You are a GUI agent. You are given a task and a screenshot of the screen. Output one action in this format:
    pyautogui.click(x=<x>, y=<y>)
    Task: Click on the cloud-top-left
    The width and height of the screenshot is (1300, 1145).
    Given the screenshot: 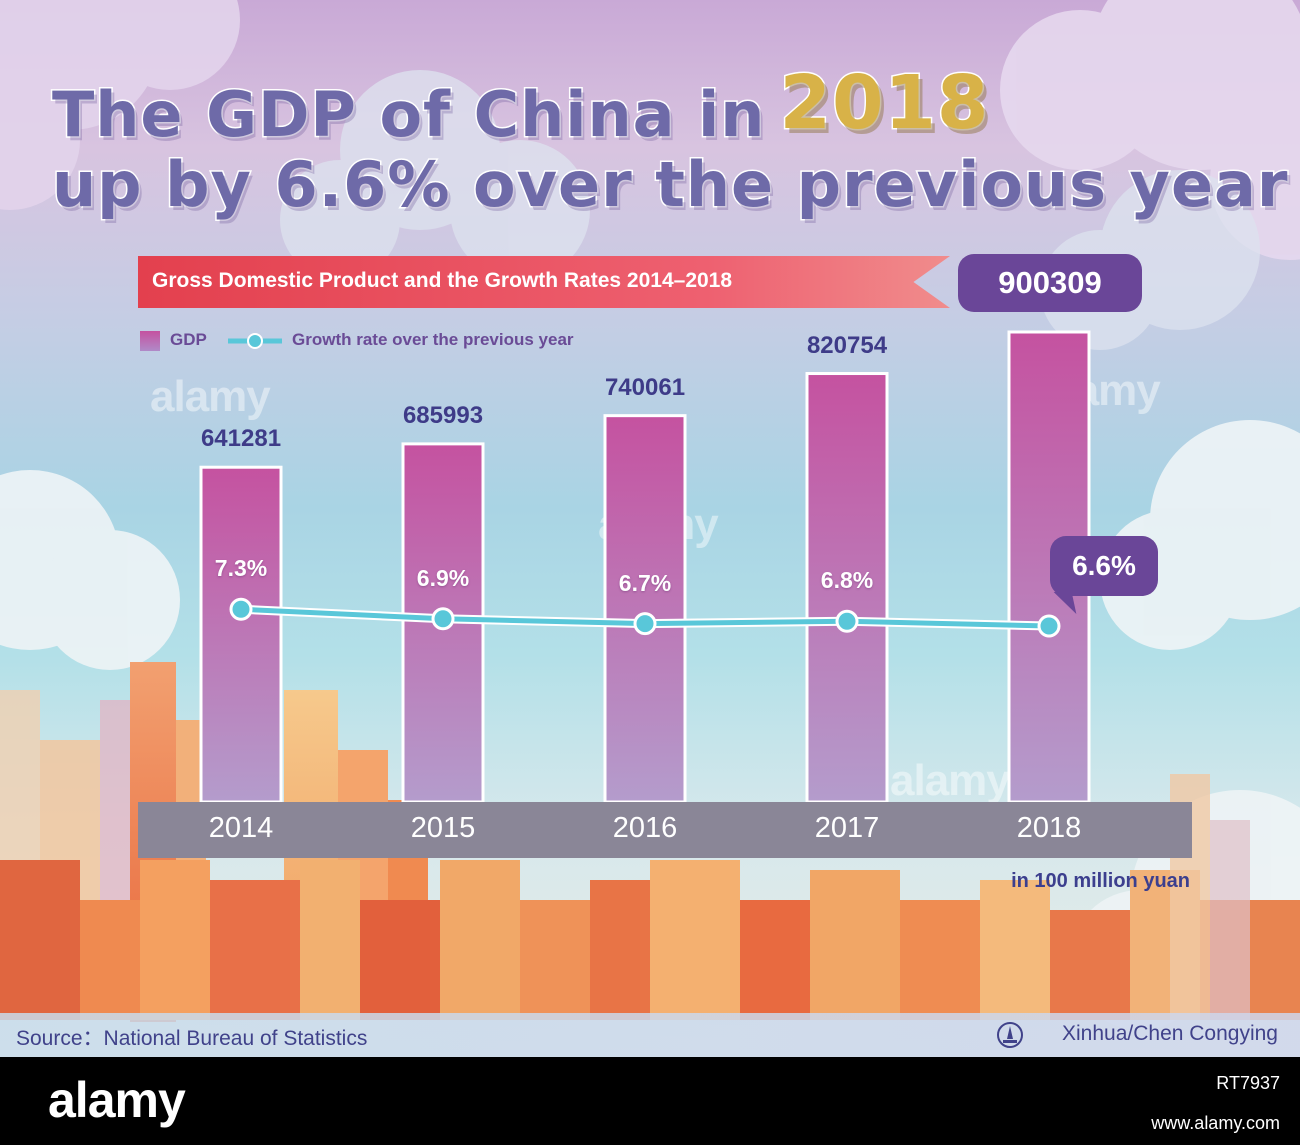 What is the action you would take?
    pyautogui.click(x=120, y=105)
    